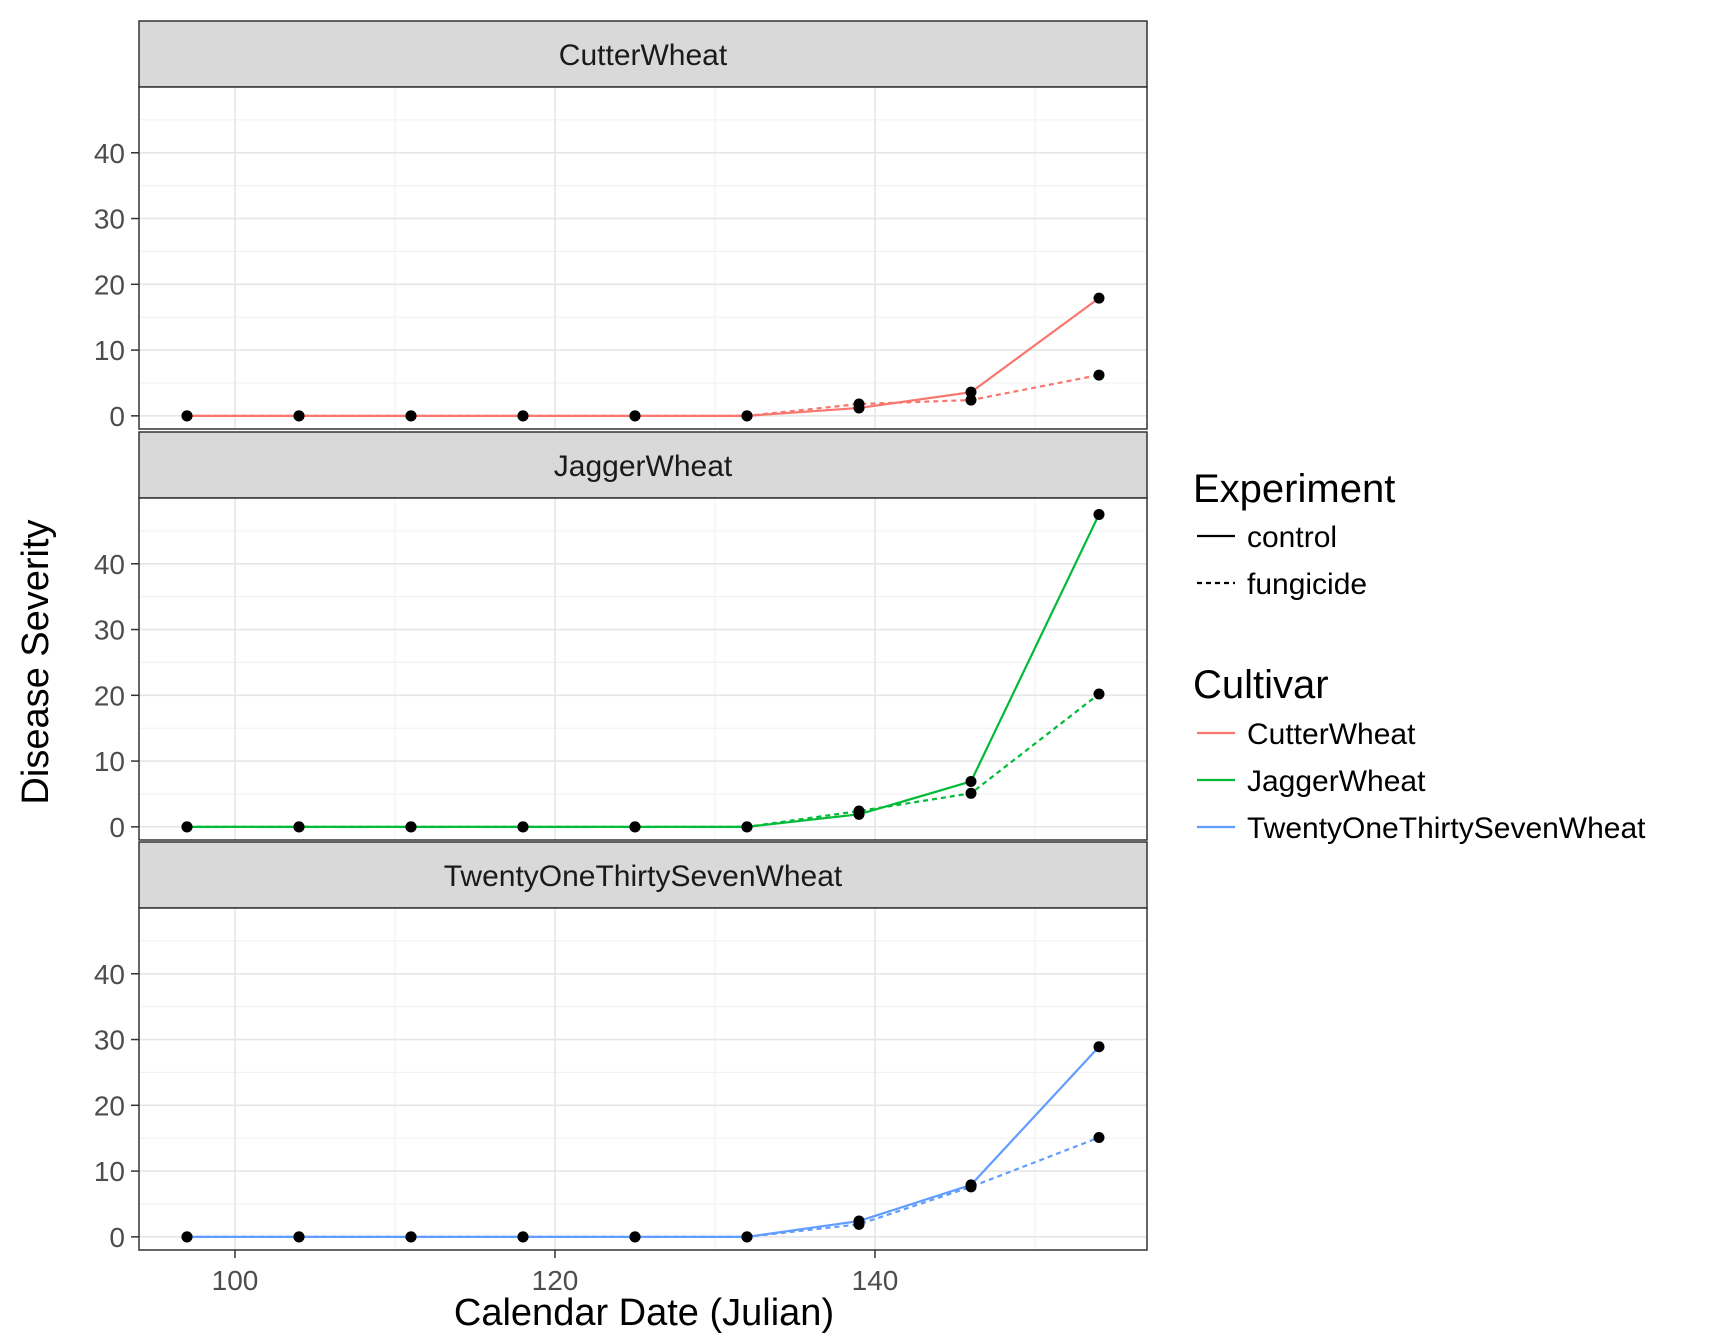 Image resolution: width=1728 pixels, height=1344 pixels. I want to click on x-tick-label: 120, so click(555, 1280).